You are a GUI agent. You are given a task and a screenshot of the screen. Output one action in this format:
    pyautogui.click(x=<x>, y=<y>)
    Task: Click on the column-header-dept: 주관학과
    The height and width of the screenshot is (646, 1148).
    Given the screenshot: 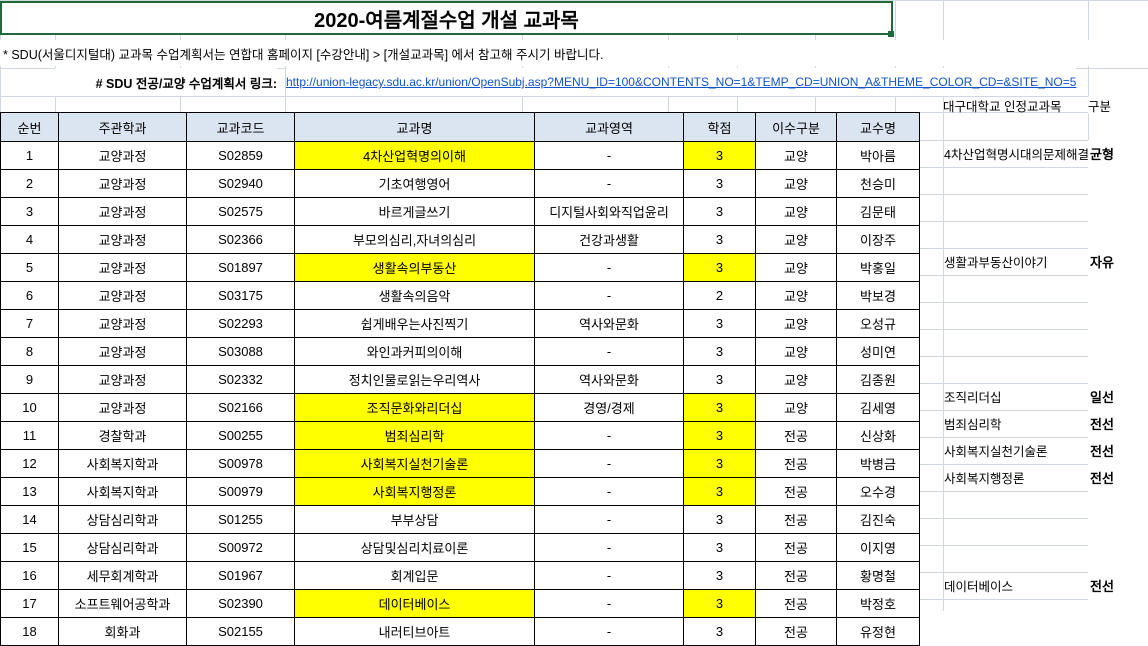 What is the action you would take?
    pyautogui.click(x=122, y=127)
    